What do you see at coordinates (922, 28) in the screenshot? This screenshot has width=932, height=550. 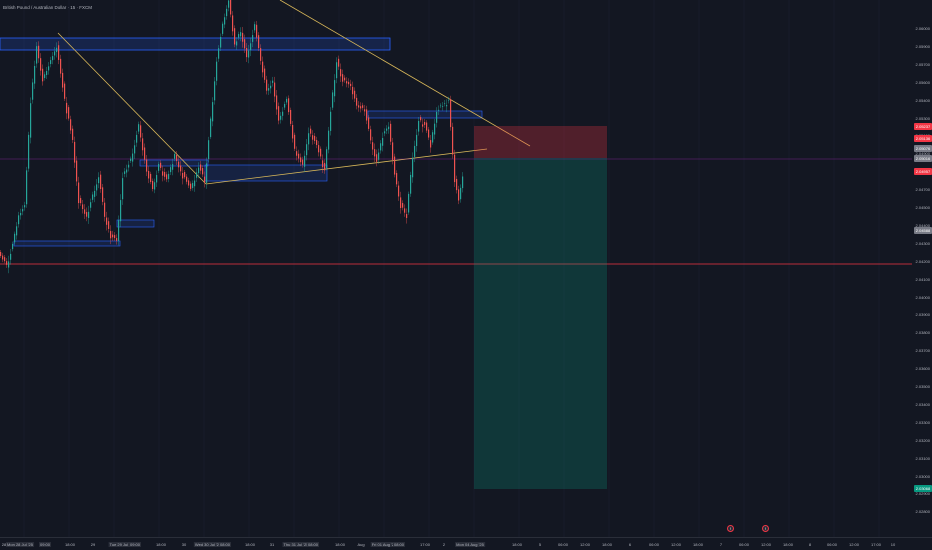 I see `price-tick-label: 2.06000` at bounding box center [922, 28].